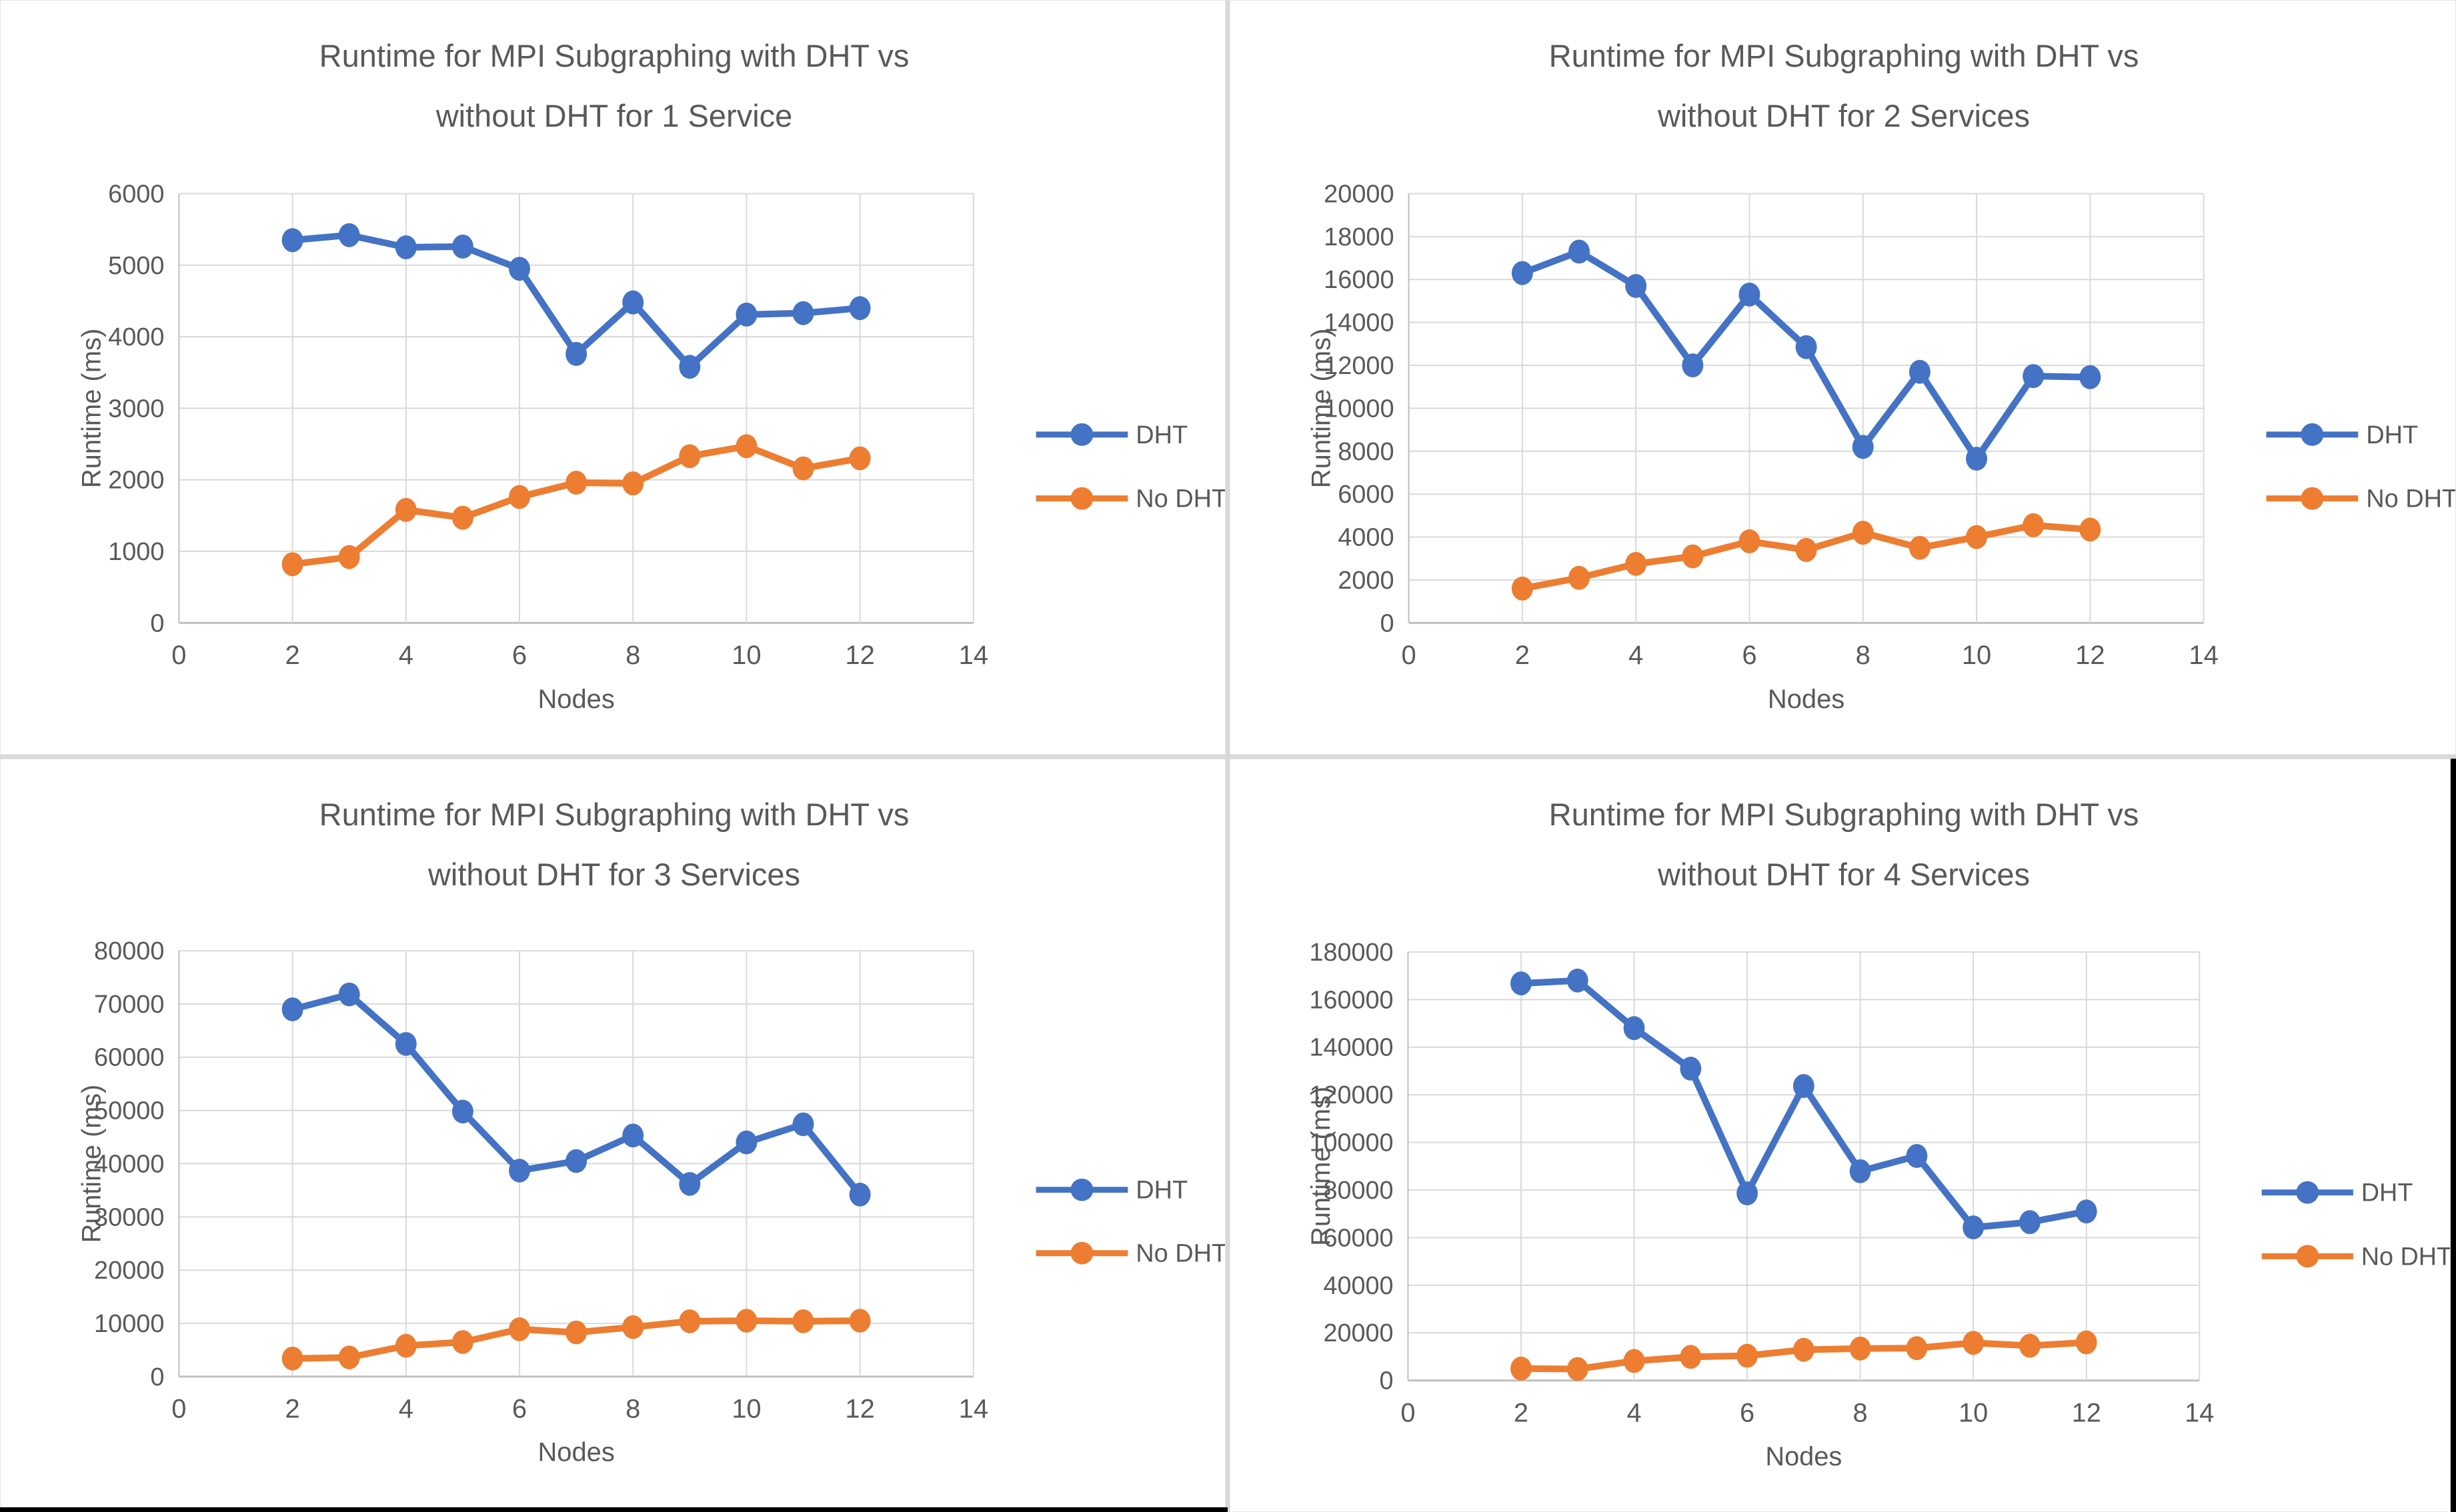 This screenshot has width=2456, height=1512. Describe the element at coordinates (1359, 237) in the screenshot. I see `y-tick-label: 18000` at that location.